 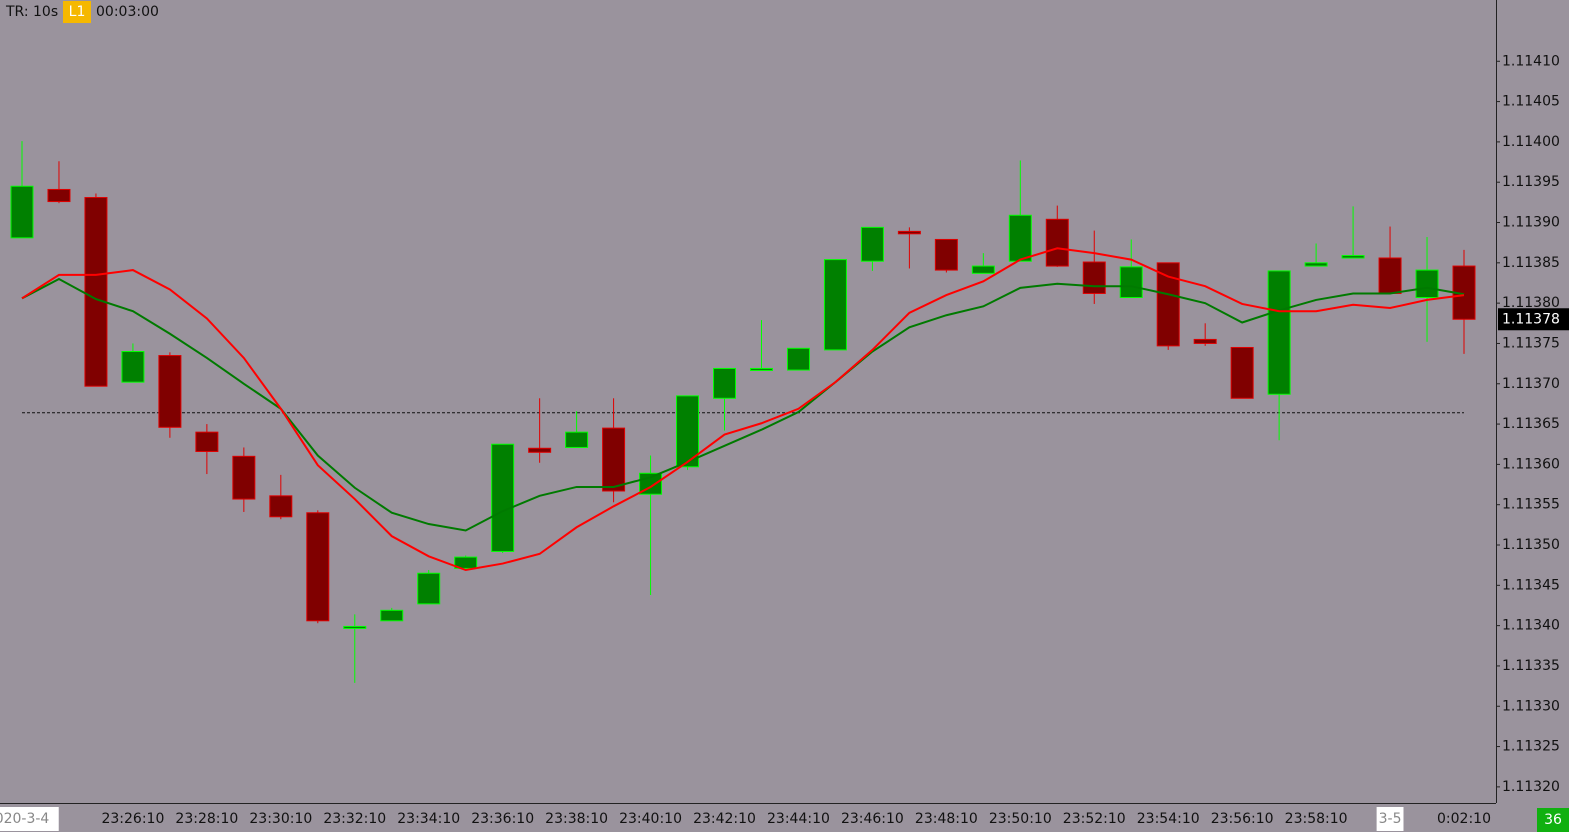 I want to click on level-label: L1, so click(x=77, y=12).